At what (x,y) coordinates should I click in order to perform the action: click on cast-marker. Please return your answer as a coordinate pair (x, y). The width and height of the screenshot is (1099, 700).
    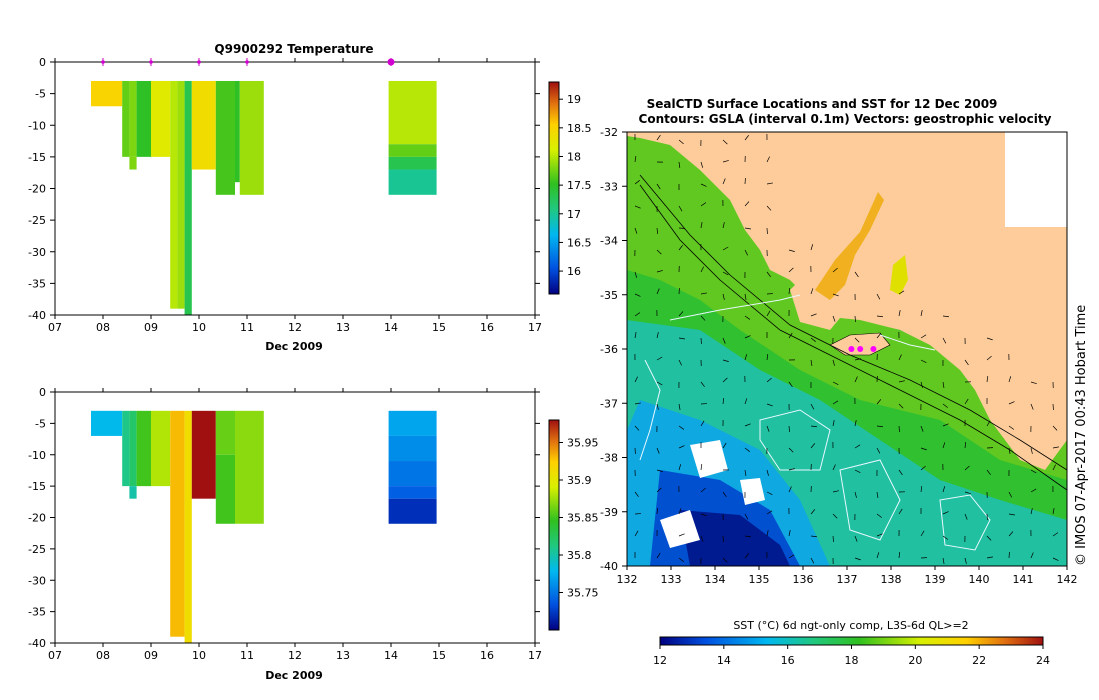
    Looking at the image, I should click on (103, 62).